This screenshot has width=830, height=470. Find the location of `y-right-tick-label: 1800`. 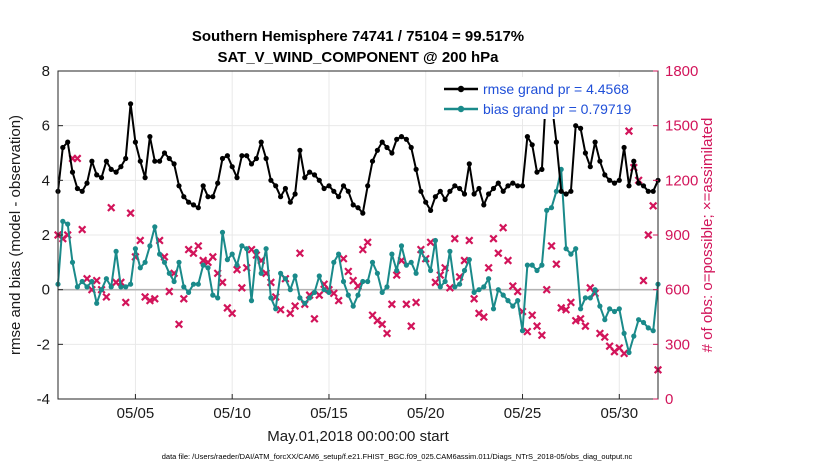

y-right-tick-label: 1800 is located at coordinates (681, 71).